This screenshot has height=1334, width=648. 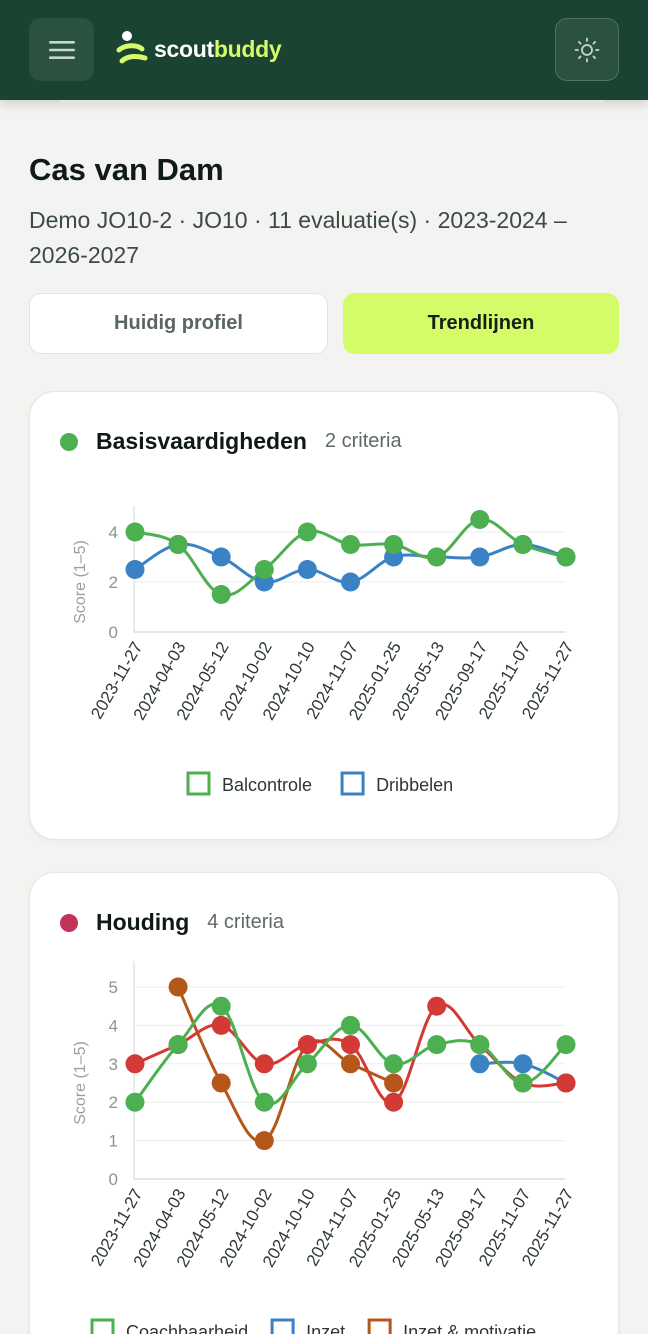 What do you see at coordinates (324, 50) in the screenshot?
I see `top-bar: scoutbuddy` at bounding box center [324, 50].